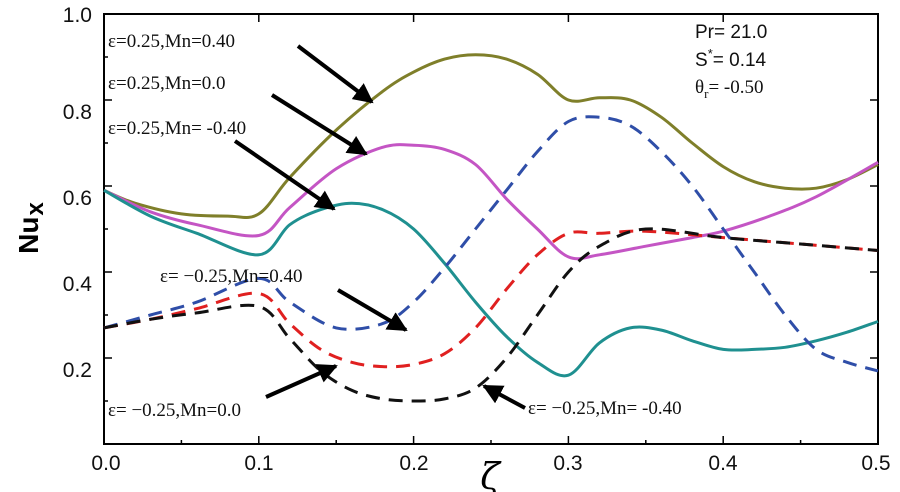  Describe the element at coordinates (31, 228) in the screenshot. I see `y-axis-title: Nux` at that location.